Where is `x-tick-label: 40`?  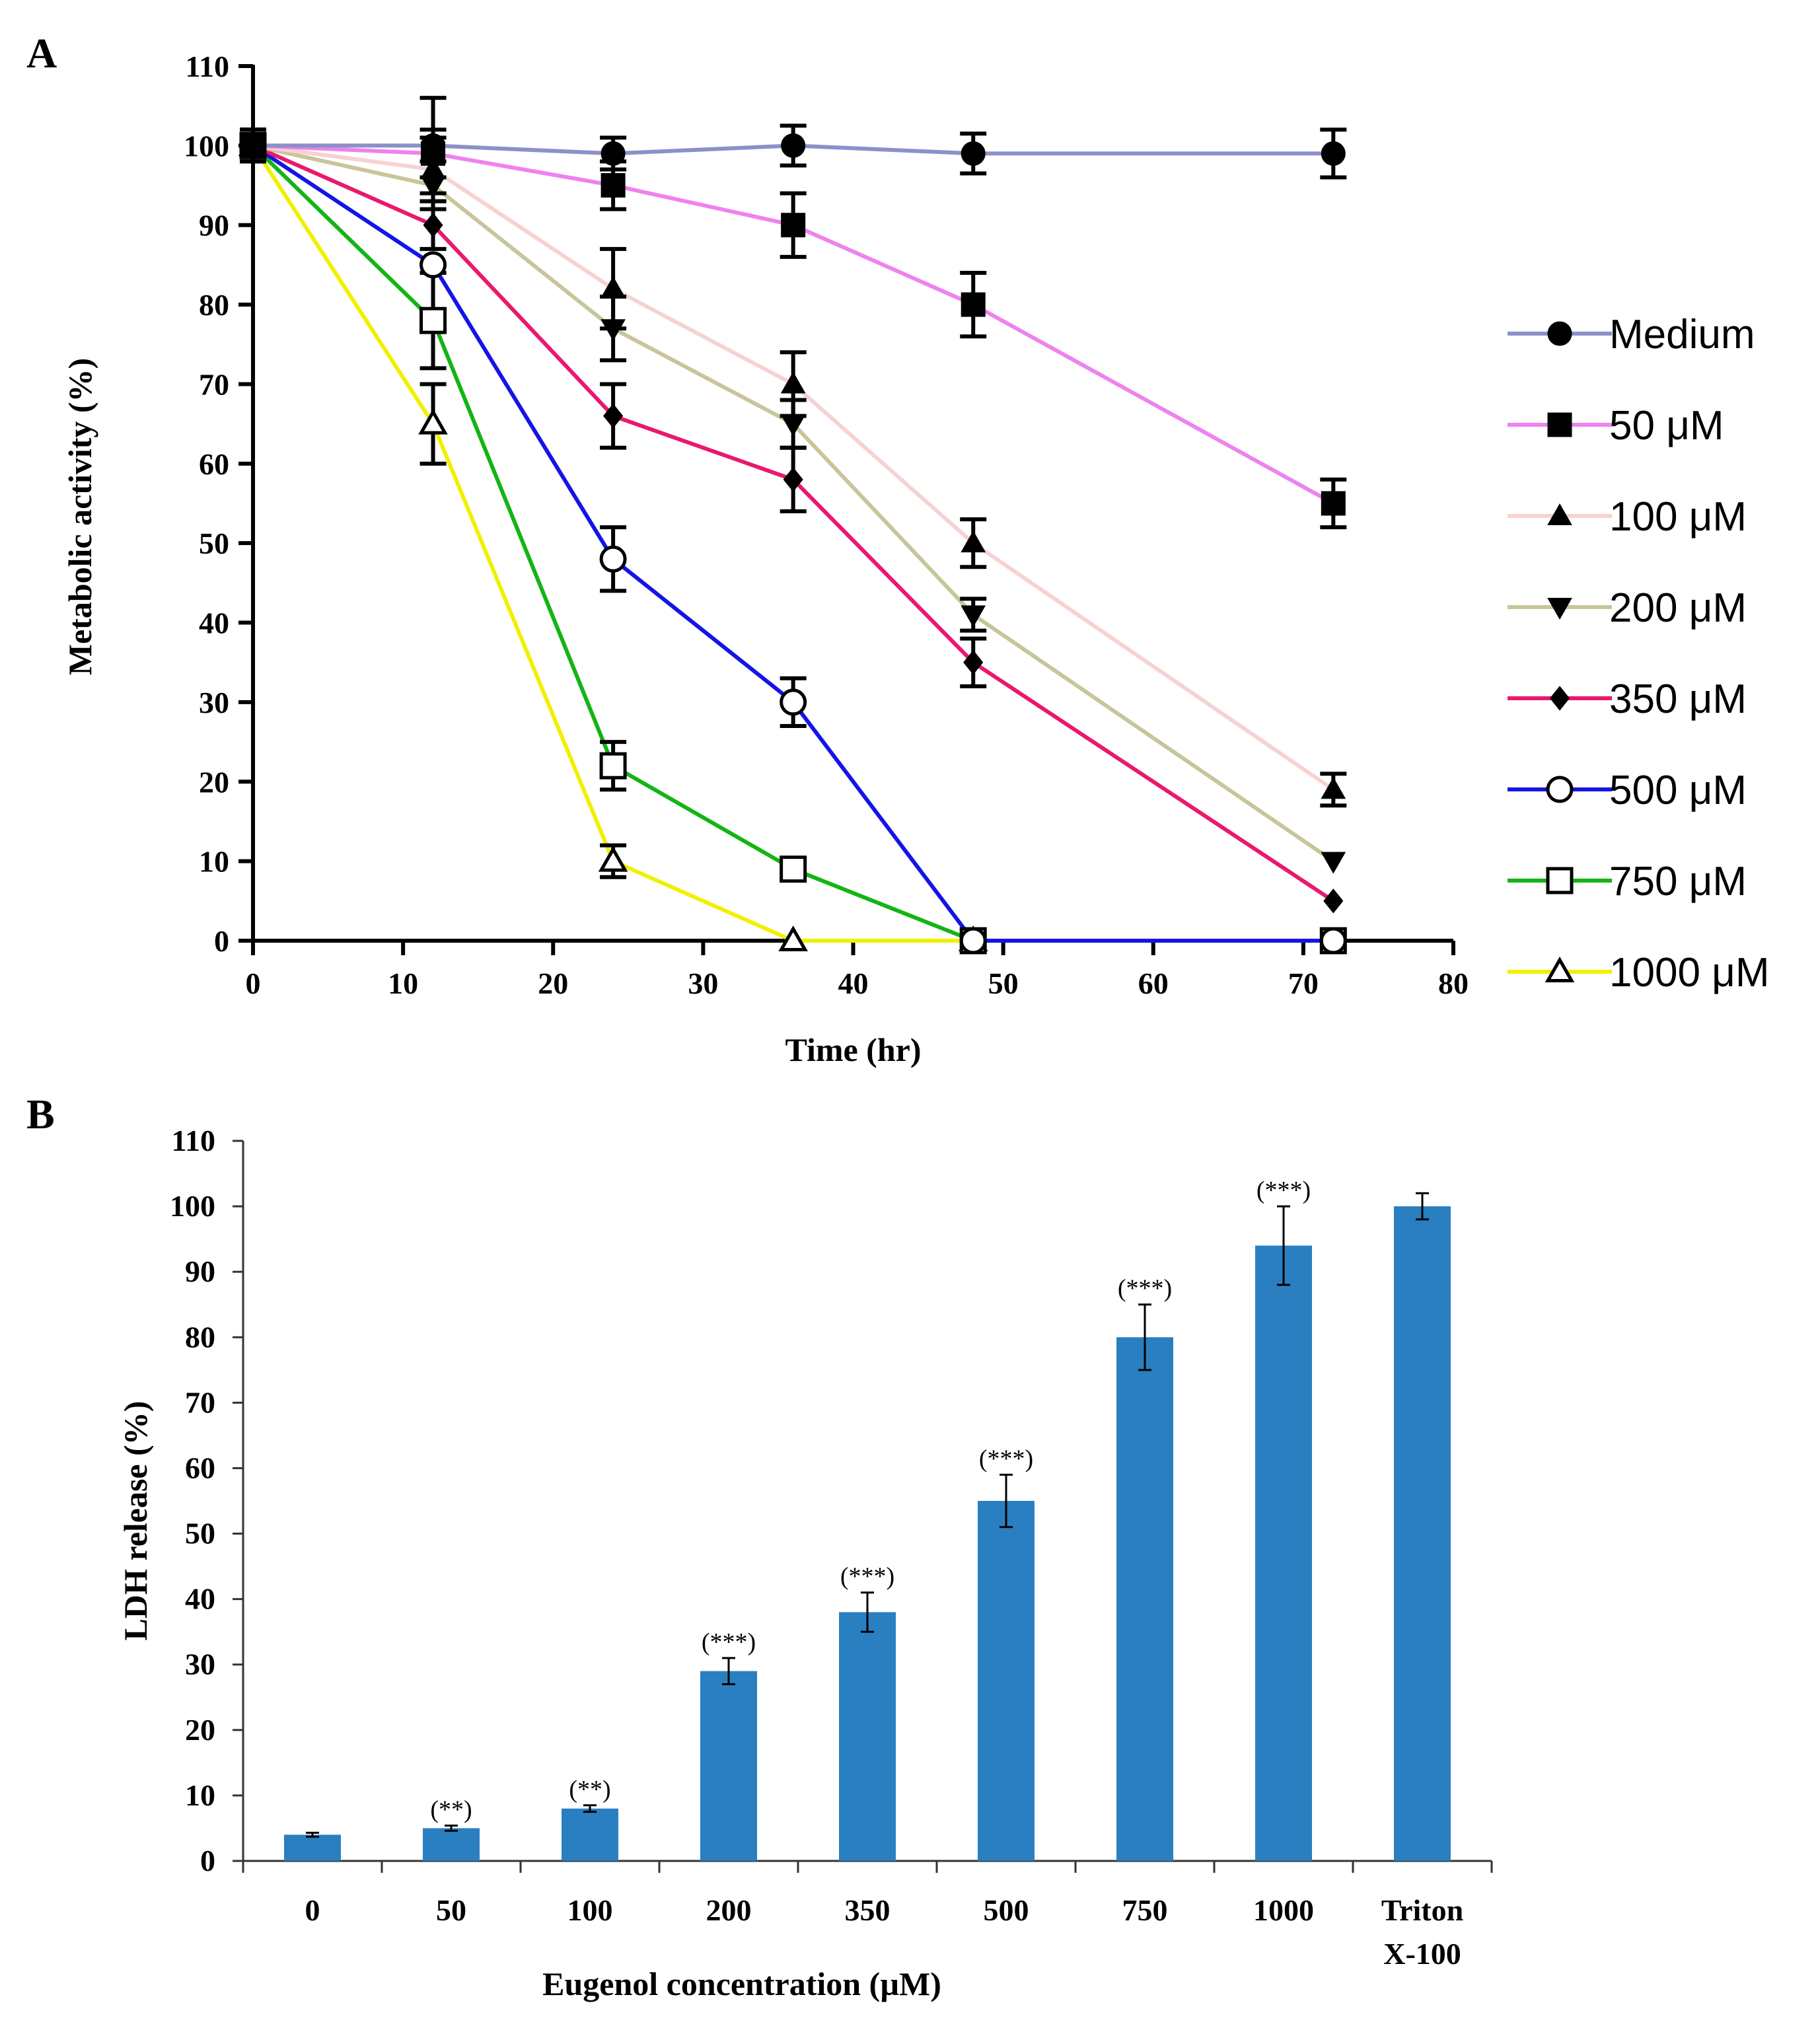
x-tick-label: 40 is located at coordinates (853, 983).